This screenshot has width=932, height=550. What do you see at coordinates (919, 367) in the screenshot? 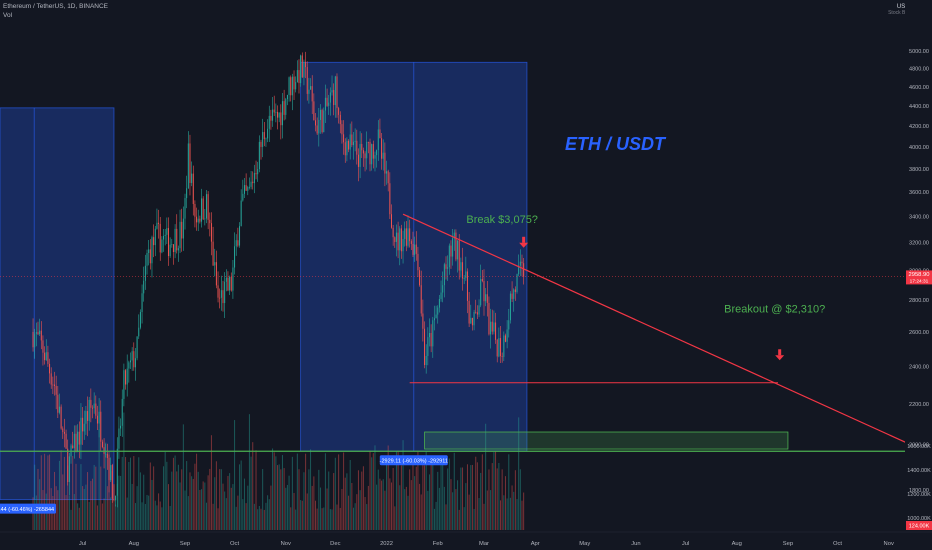
I see `price-tick: 2400.00` at bounding box center [919, 367].